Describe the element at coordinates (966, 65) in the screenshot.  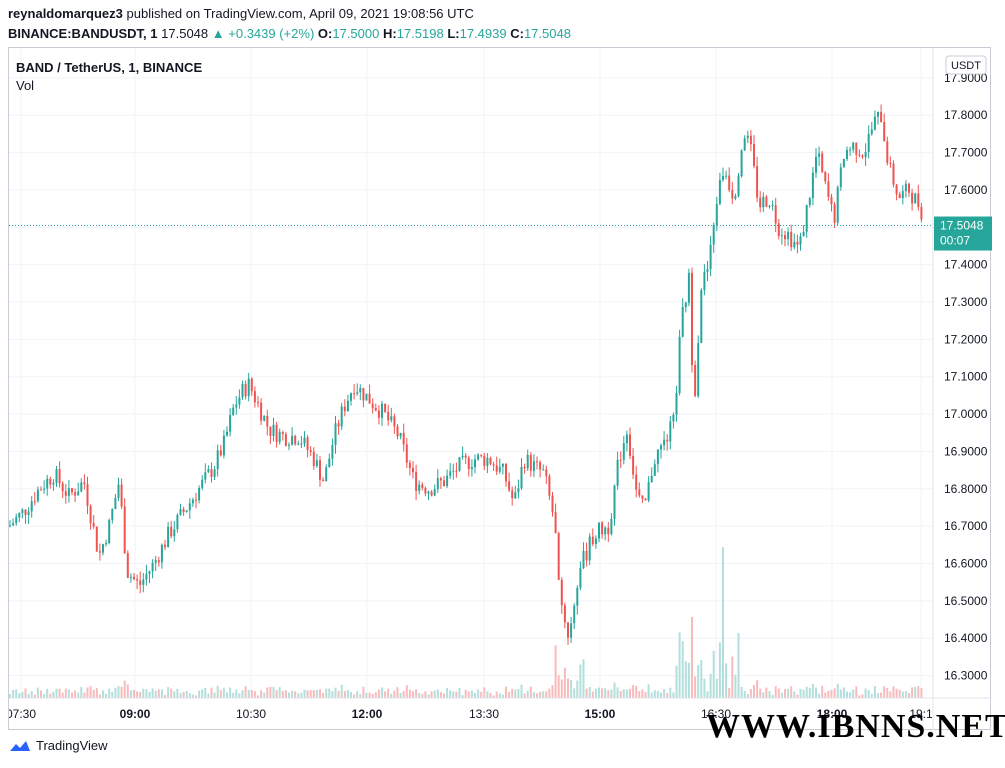
I see `currency-button` at that location.